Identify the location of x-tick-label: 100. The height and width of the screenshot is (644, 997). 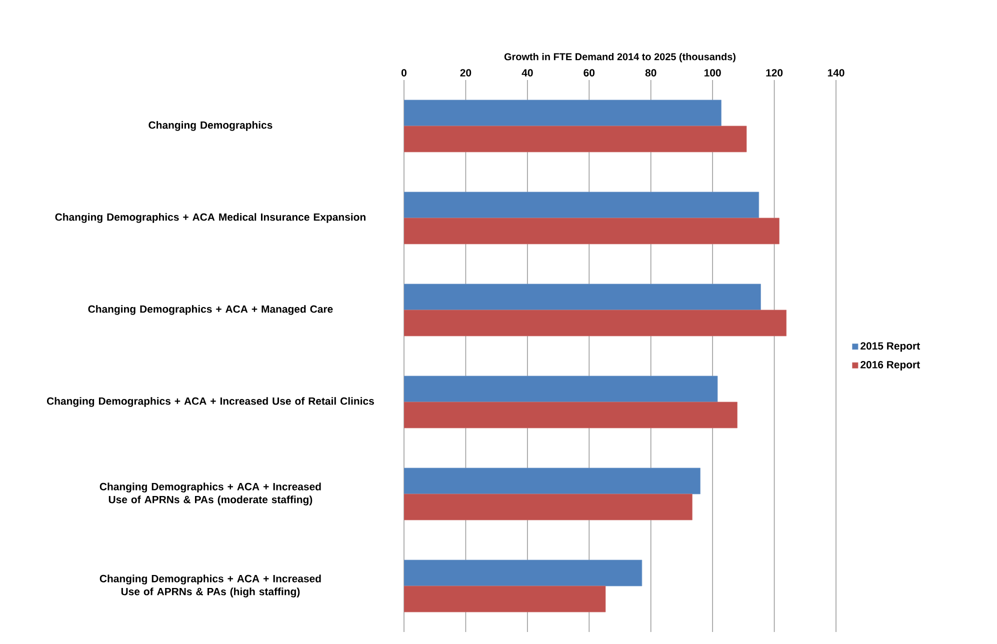
(712, 72).